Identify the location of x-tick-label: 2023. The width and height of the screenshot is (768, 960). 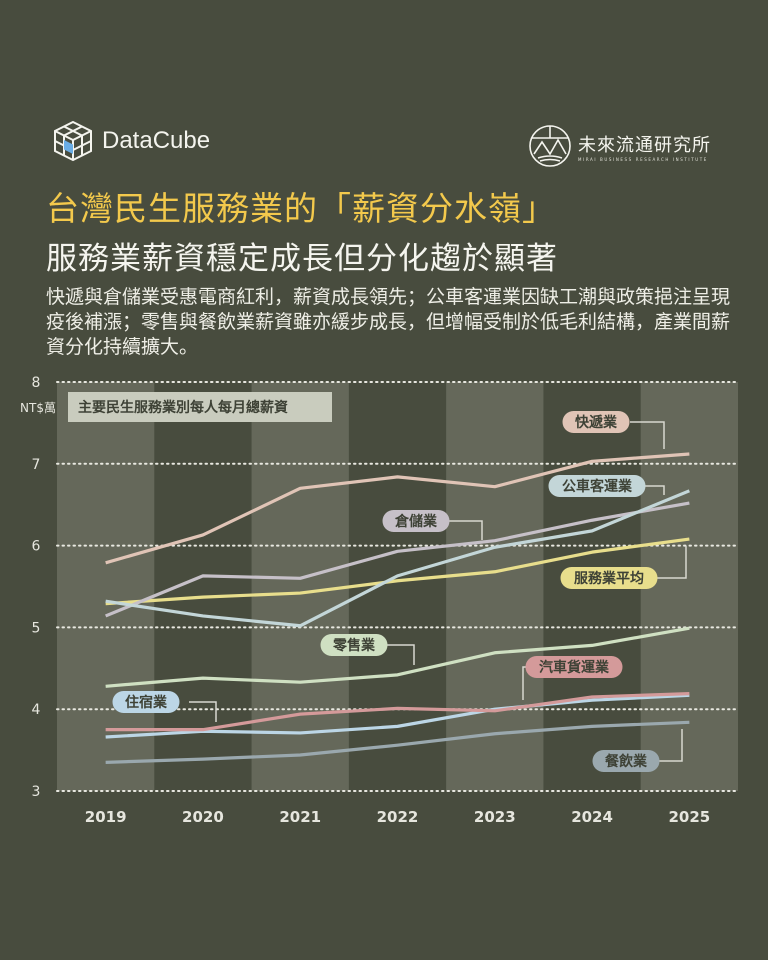
(495, 817).